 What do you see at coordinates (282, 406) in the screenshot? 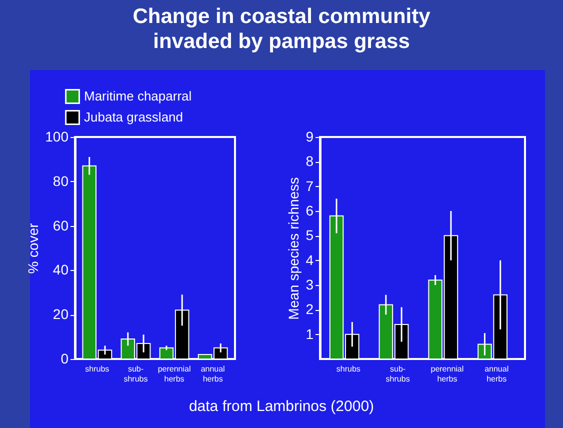
I see `text: data from Lambrinos (2000)` at bounding box center [282, 406].